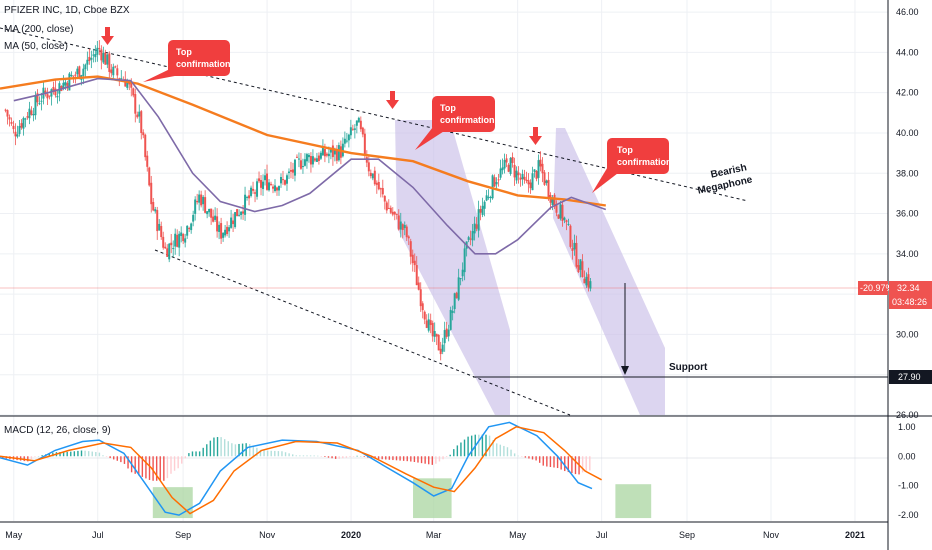 Image resolution: width=932 pixels, height=550 pixels. I want to click on time-axis: May Jul Sep Nov 2020 Mar May Jul Sep Nov 2021, so click(435, 535).